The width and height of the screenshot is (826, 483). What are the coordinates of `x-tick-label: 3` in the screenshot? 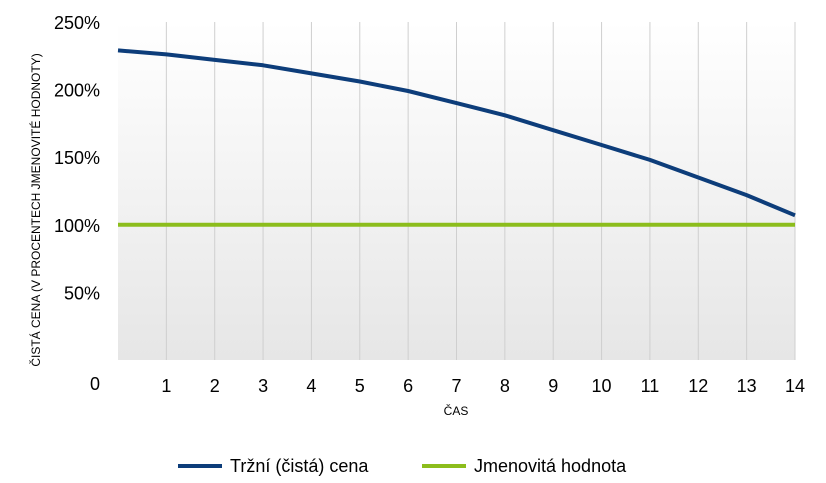 It's located at (263, 386).